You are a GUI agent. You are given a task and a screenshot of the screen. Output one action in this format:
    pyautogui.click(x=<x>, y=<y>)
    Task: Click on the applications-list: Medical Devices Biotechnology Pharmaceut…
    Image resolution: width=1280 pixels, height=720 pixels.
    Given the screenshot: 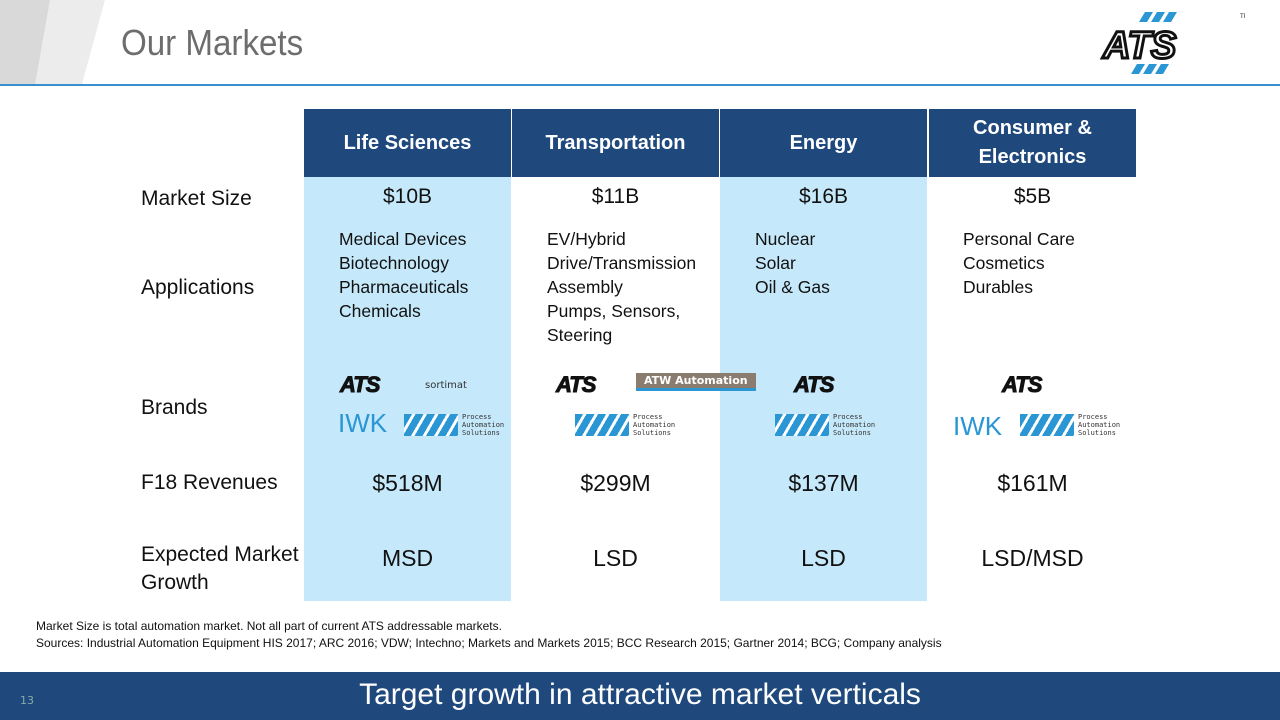 What is the action you would take?
    pyautogui.click(x=403, y=275)
    